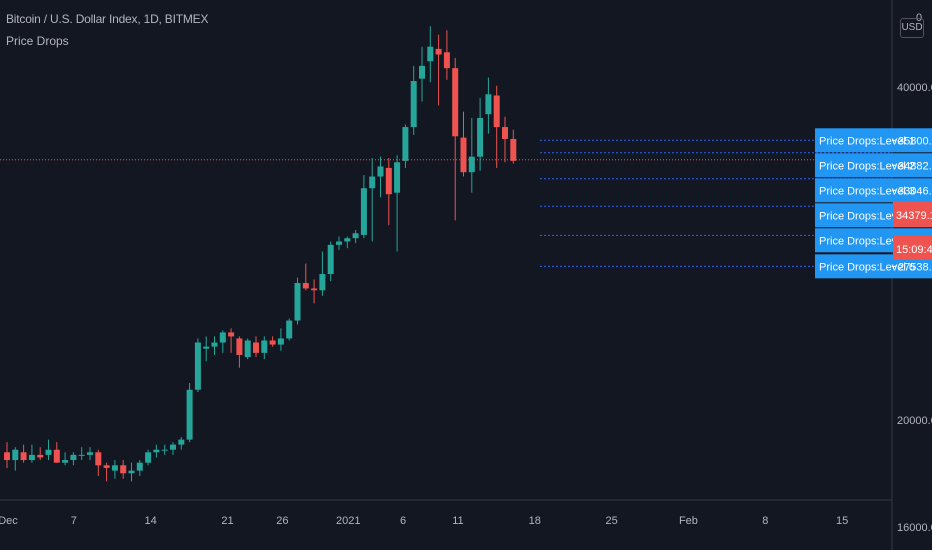  I want to click on x-tick-label: Dec, so click(9, 521).